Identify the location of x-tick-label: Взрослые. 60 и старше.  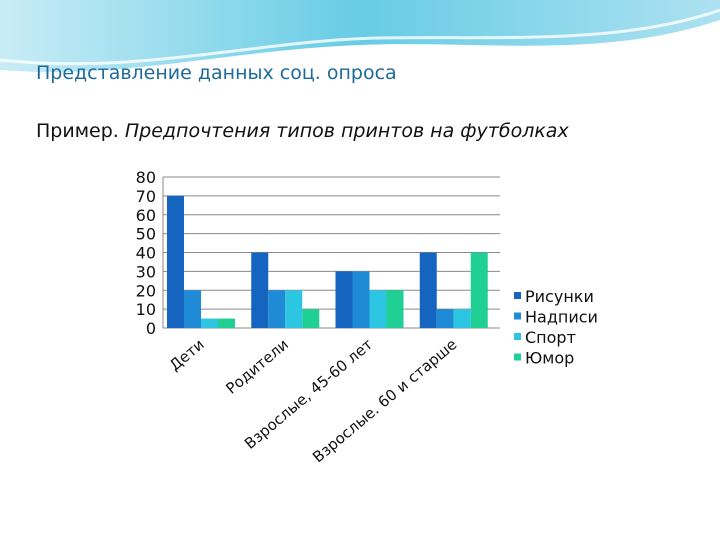
(384, 400).